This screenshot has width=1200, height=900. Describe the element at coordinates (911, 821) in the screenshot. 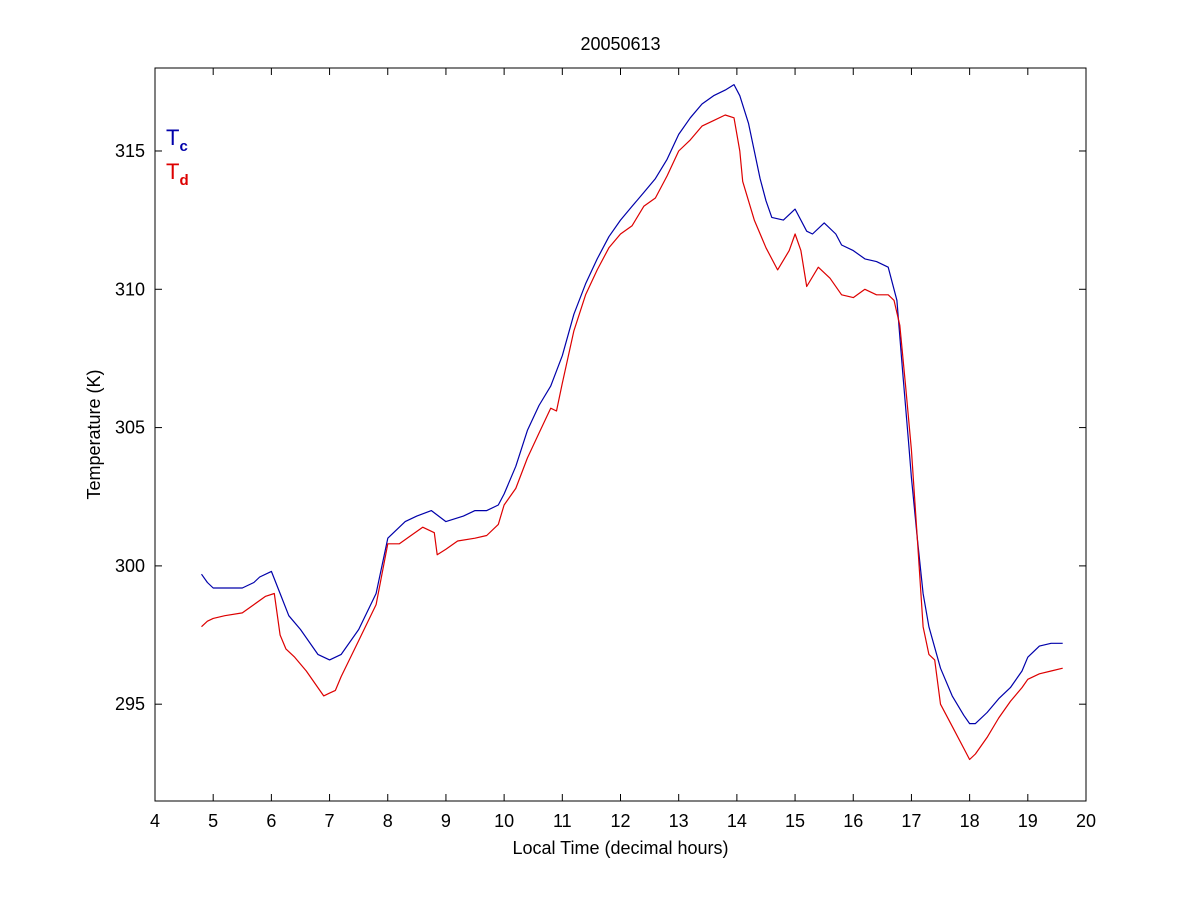

I see `x-tick-label: 17` at that location.